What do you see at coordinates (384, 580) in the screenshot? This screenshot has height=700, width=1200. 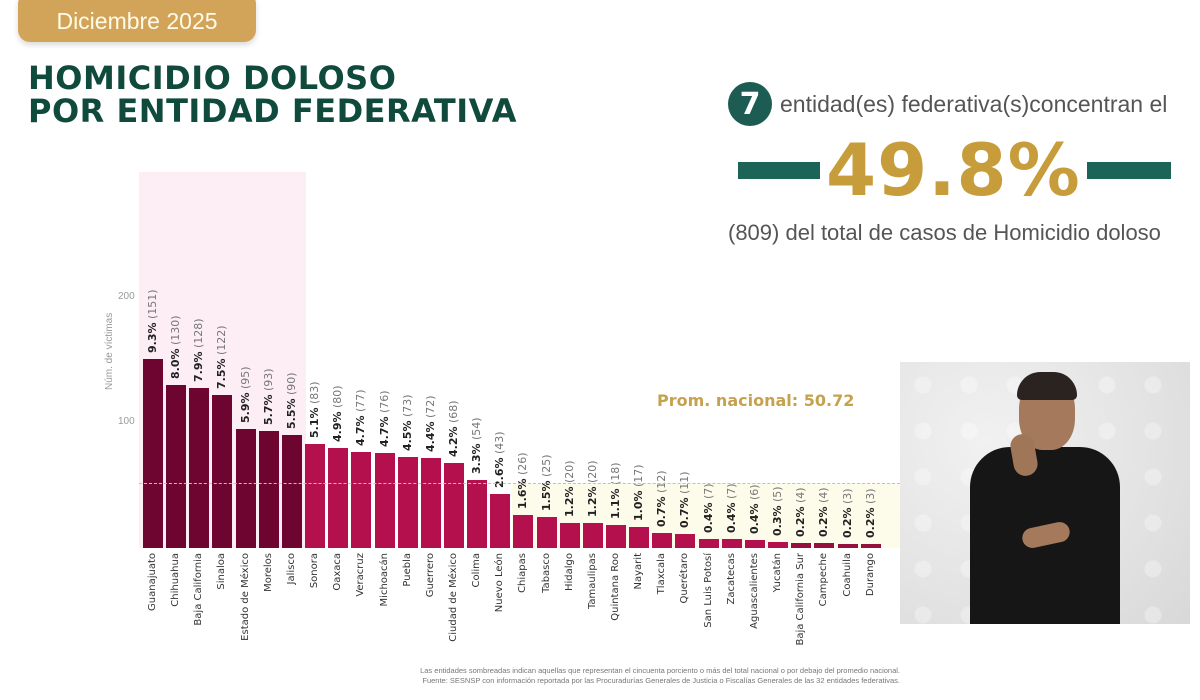 I see `category-label: Michoacán` at bounding box center [384, 580].